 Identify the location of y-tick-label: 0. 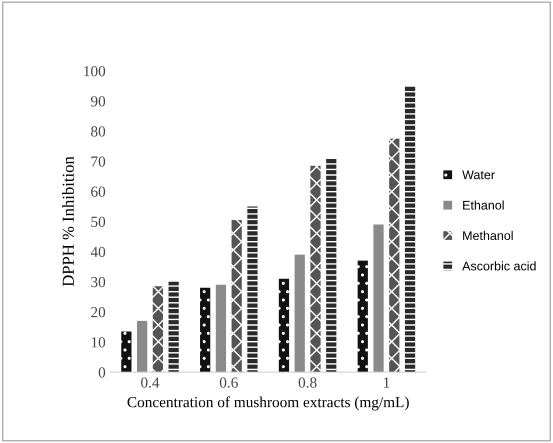
(102, 372).